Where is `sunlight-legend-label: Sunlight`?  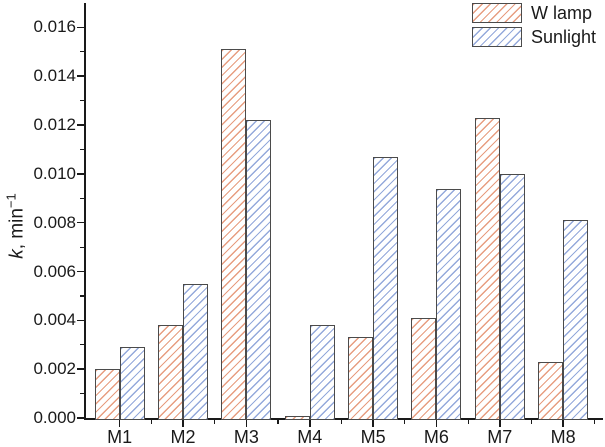
sunlight-legend-label: Sunlight is located at coordinates (564, 36).